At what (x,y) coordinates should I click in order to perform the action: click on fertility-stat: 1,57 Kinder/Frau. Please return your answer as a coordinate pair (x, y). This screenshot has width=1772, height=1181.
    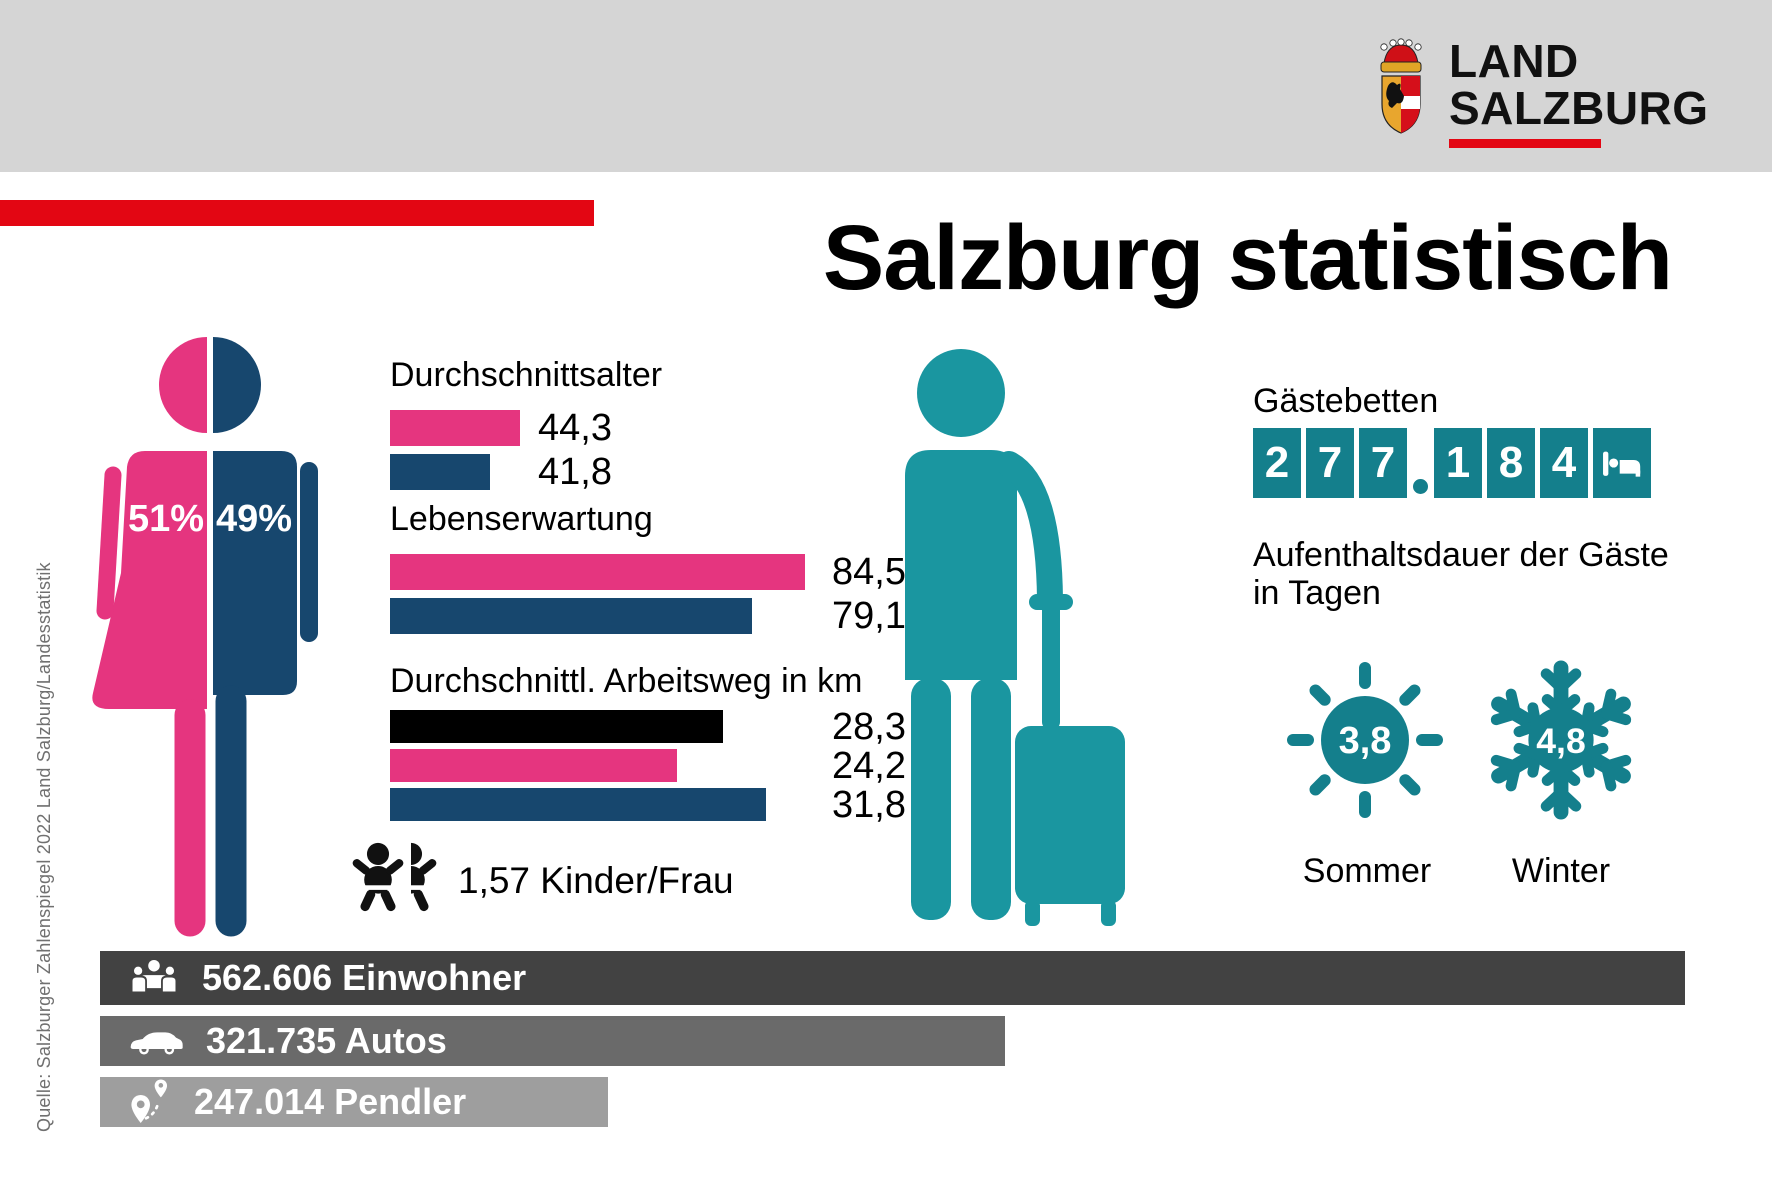
    Looking at the image, I should click on (543, 877).